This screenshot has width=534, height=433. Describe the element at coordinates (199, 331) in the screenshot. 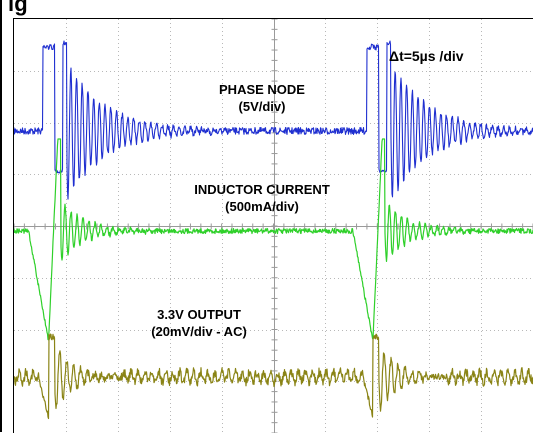

I see `channel-scale-output: (20mV/div - AC)` at that location.